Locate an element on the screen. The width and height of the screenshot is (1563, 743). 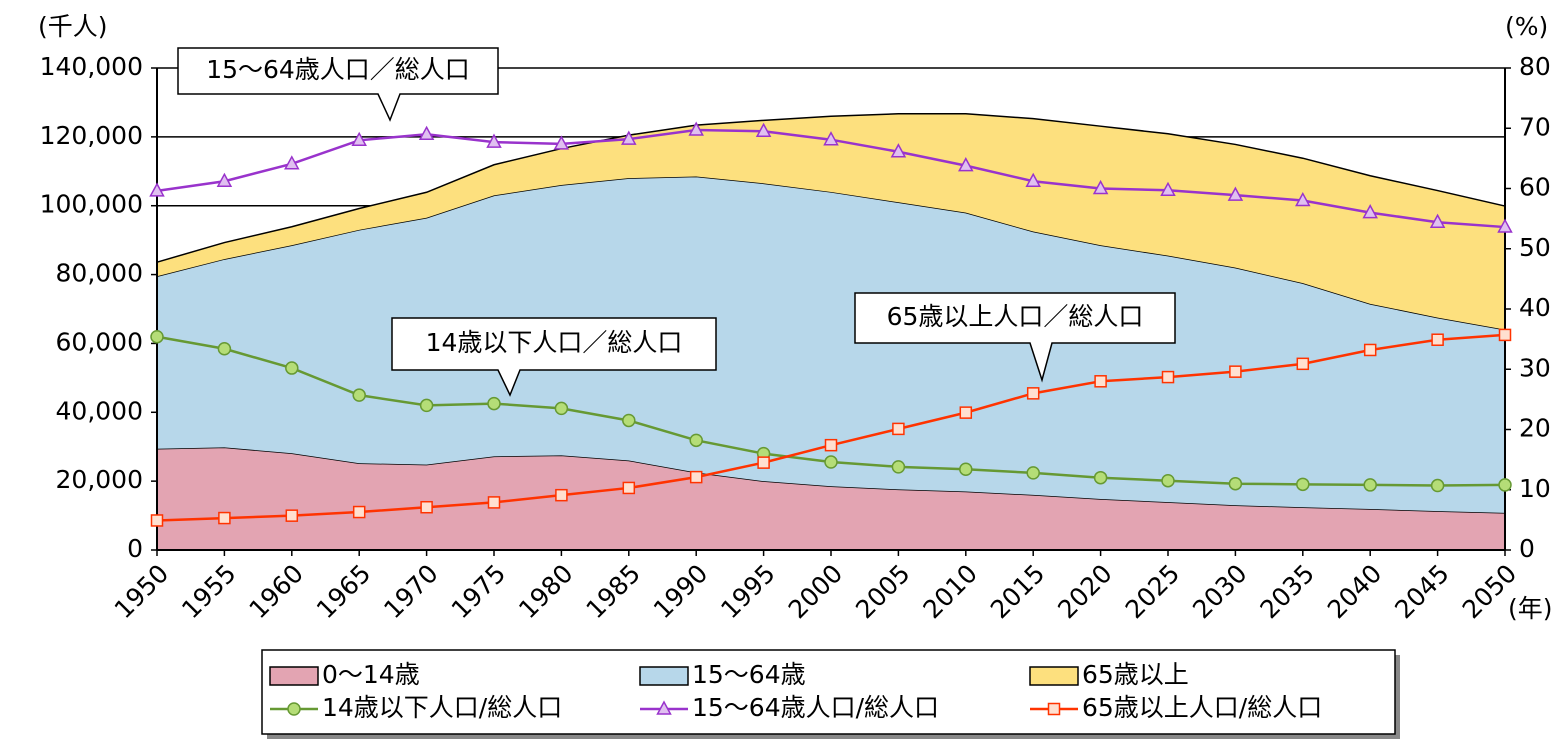
x-tick-label: 1965 is located at coordinates (343, 591).